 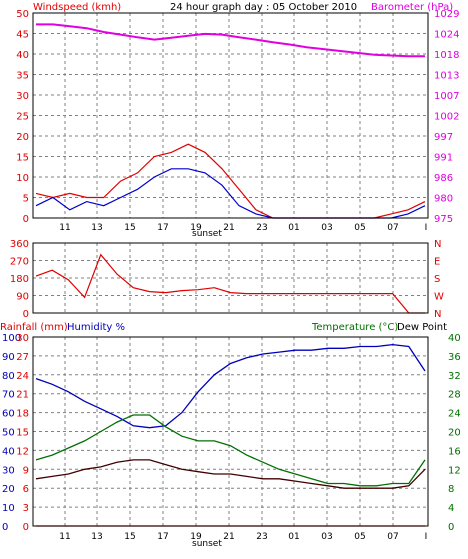 What do you see at coordinates (443, 199) in the screenshot?
I see `barometer-tick-label: 980` at bounding box center [443, 199].